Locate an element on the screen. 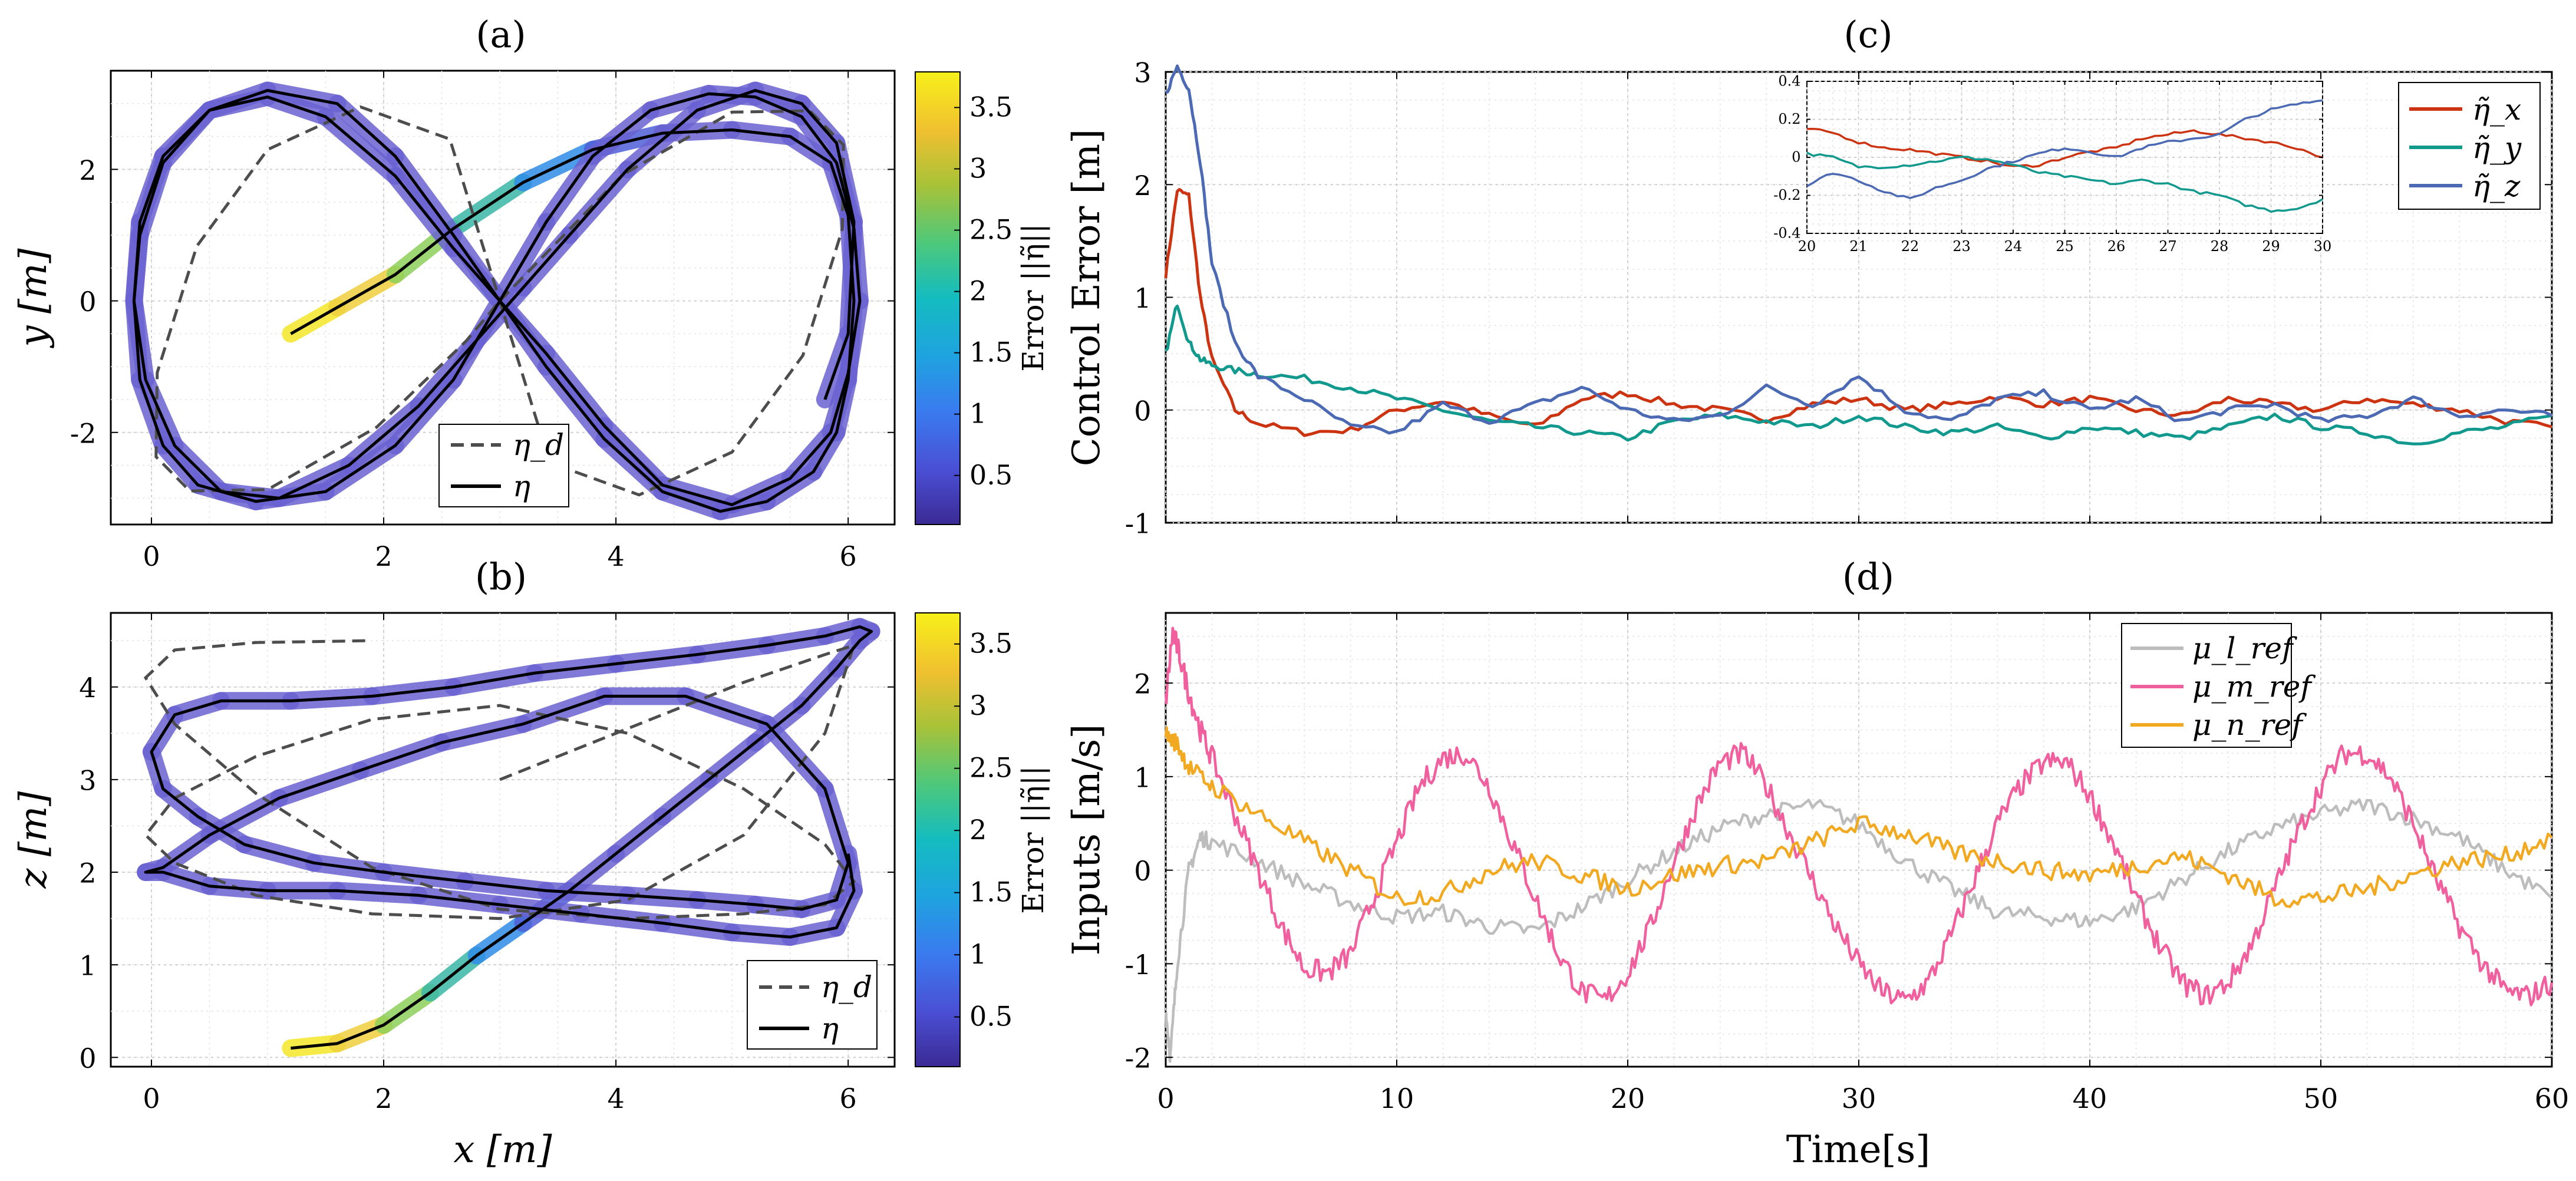 The height and width of the screenshot is (1181, 2576). panel-a-ylabel: y [m] is located at coordinates (33, 298).